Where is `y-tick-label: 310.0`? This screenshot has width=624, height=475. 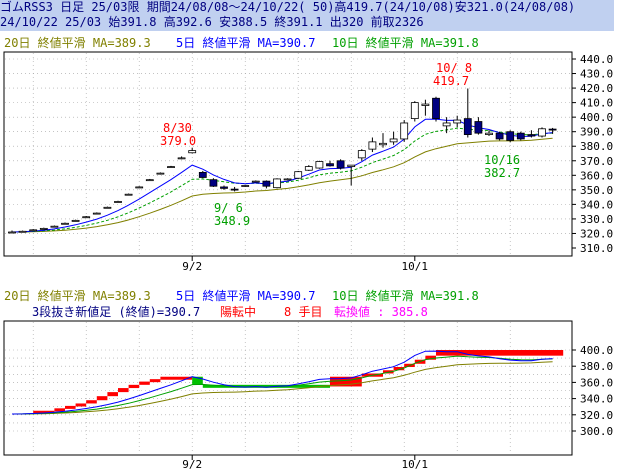 y-tick-label: 310.0 is located at coordinates (596, 248).